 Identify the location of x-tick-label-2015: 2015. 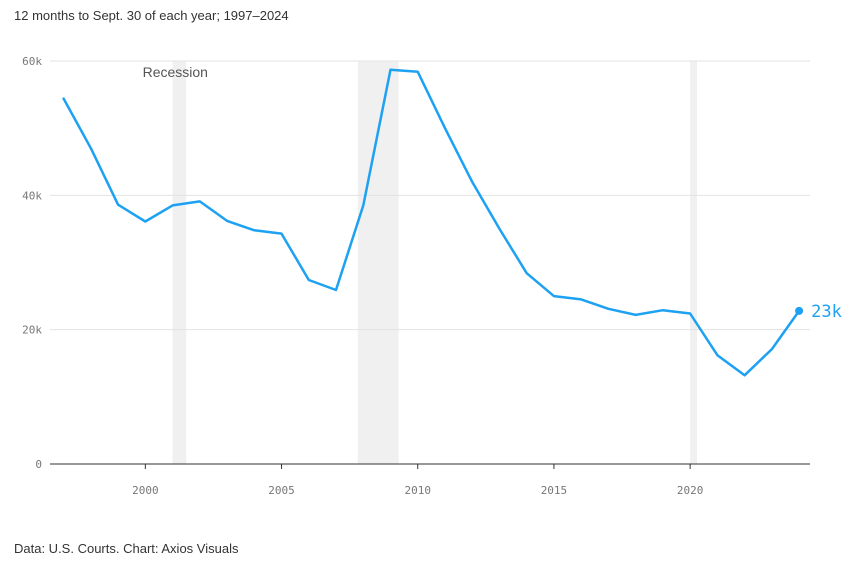
(554, 490).